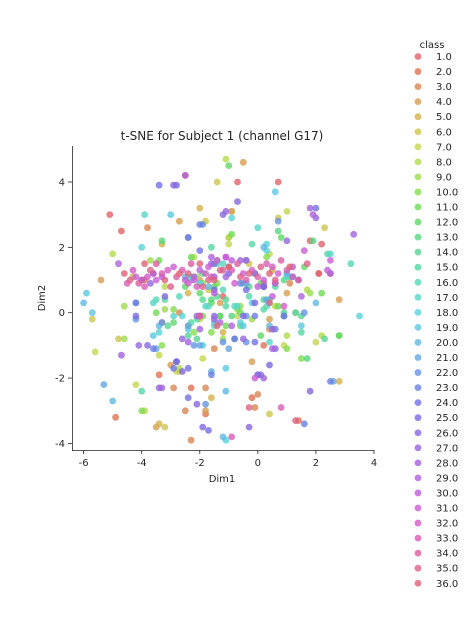 The height and width of the screenshot is (630, 467). What do you see at coordinates (447, 418) in the screenshot?
I see `legend-entry-label: 25.0` at bounding box center [447, 418].